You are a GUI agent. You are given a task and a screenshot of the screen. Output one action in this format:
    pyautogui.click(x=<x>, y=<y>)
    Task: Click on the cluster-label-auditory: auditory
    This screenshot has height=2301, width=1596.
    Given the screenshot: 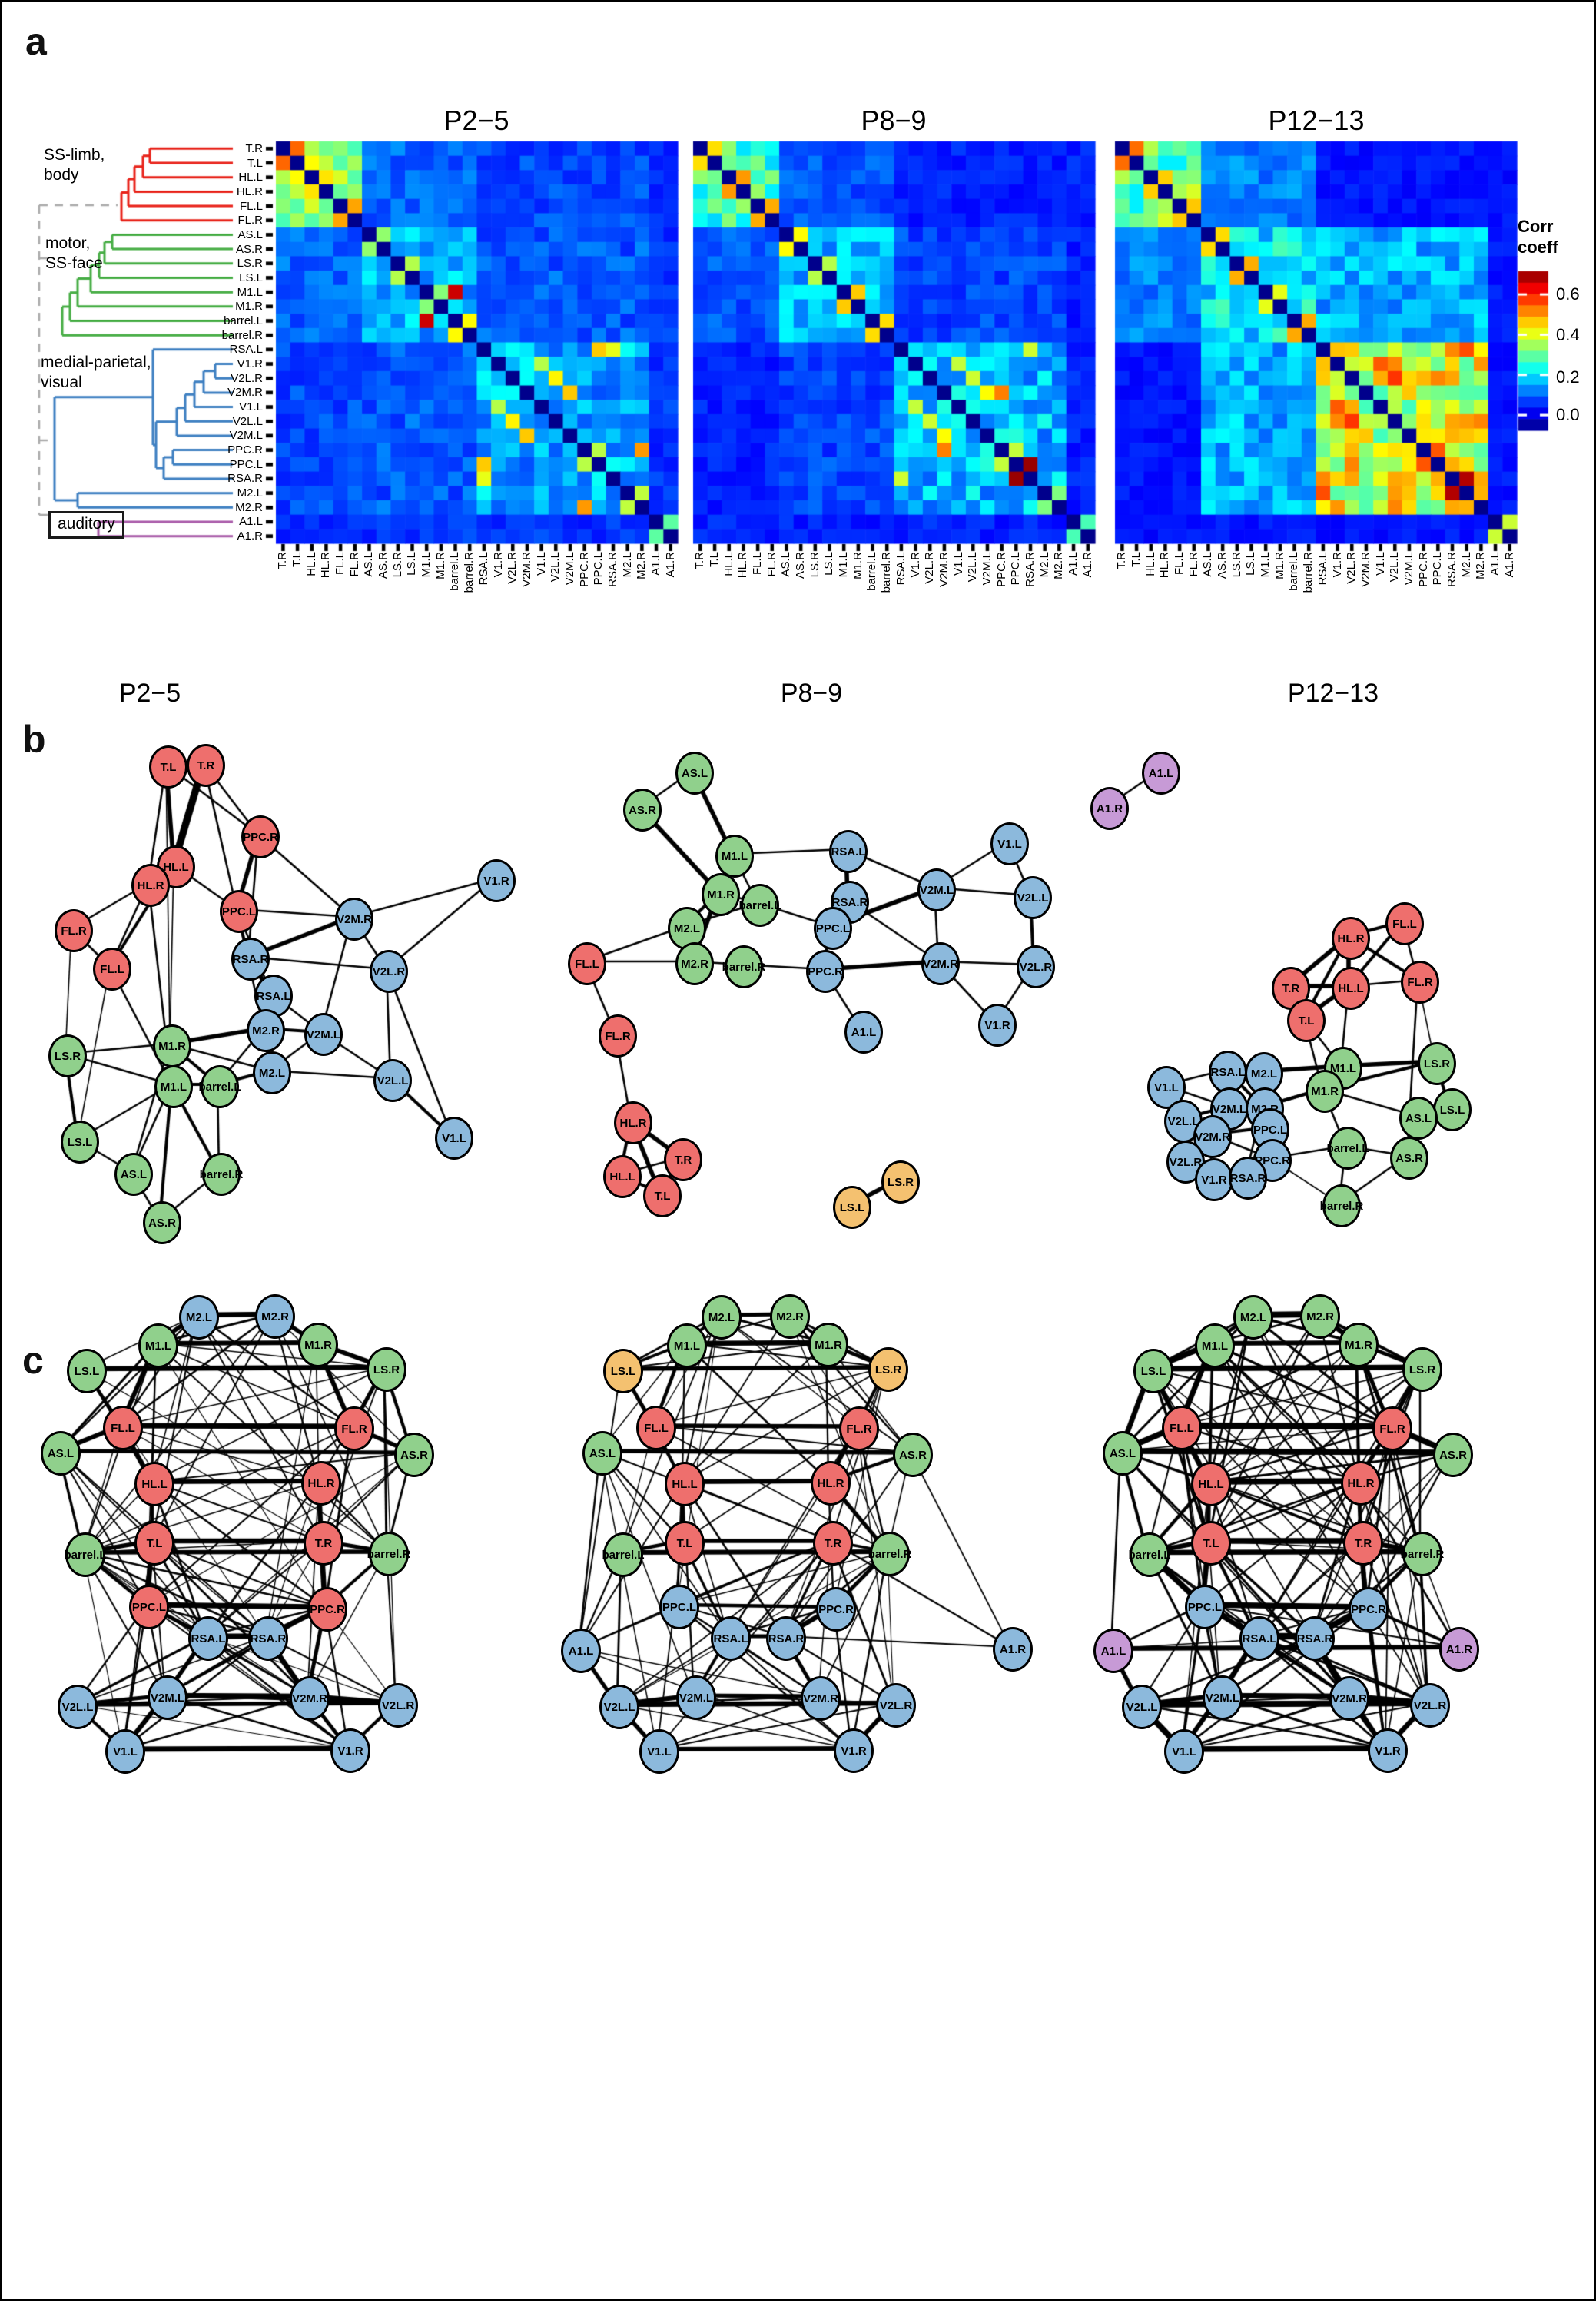 What is the action you would take?
    pyautogui.click(x=86, y=525)
    